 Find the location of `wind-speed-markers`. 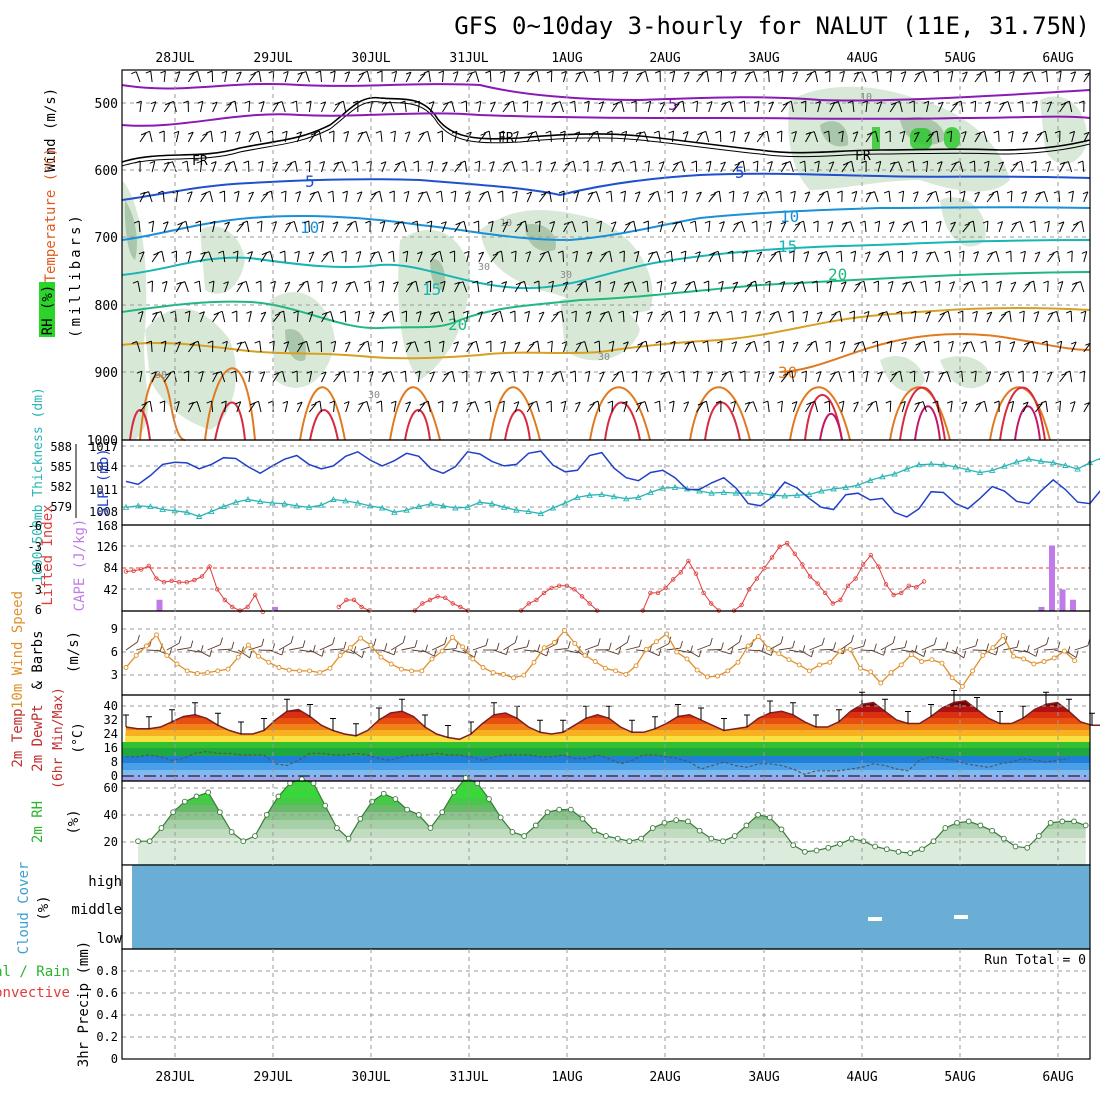

wind-speed-markers is located at coordinates (600, 658).